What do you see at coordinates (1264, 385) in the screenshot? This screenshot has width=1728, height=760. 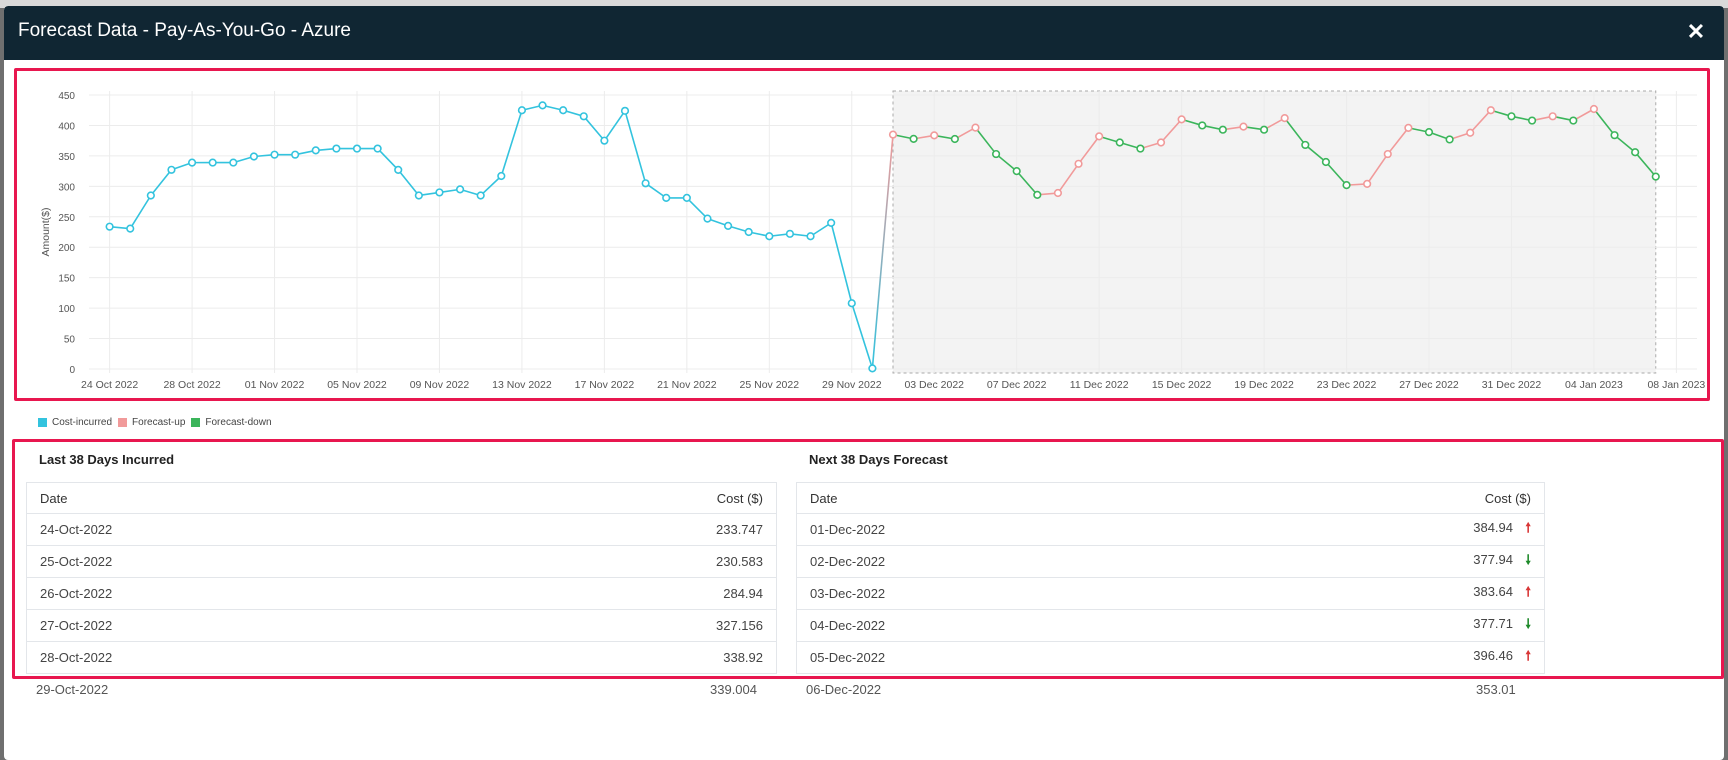 I see `x-tick-label: 19 Dec 2022` at bounding box center [1264, 385].